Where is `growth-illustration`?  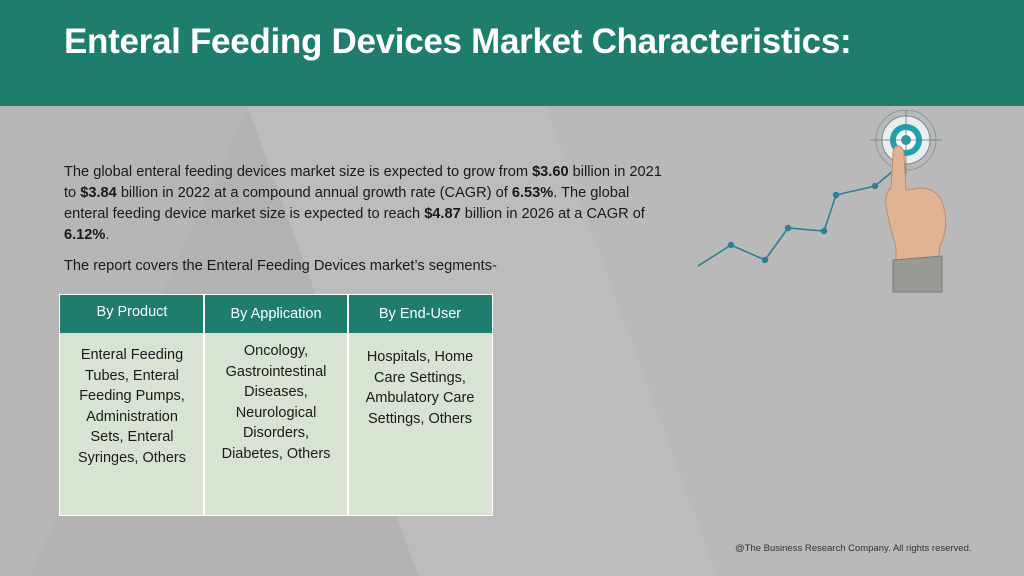
growth-illustration is located at coordinates (822, 201).